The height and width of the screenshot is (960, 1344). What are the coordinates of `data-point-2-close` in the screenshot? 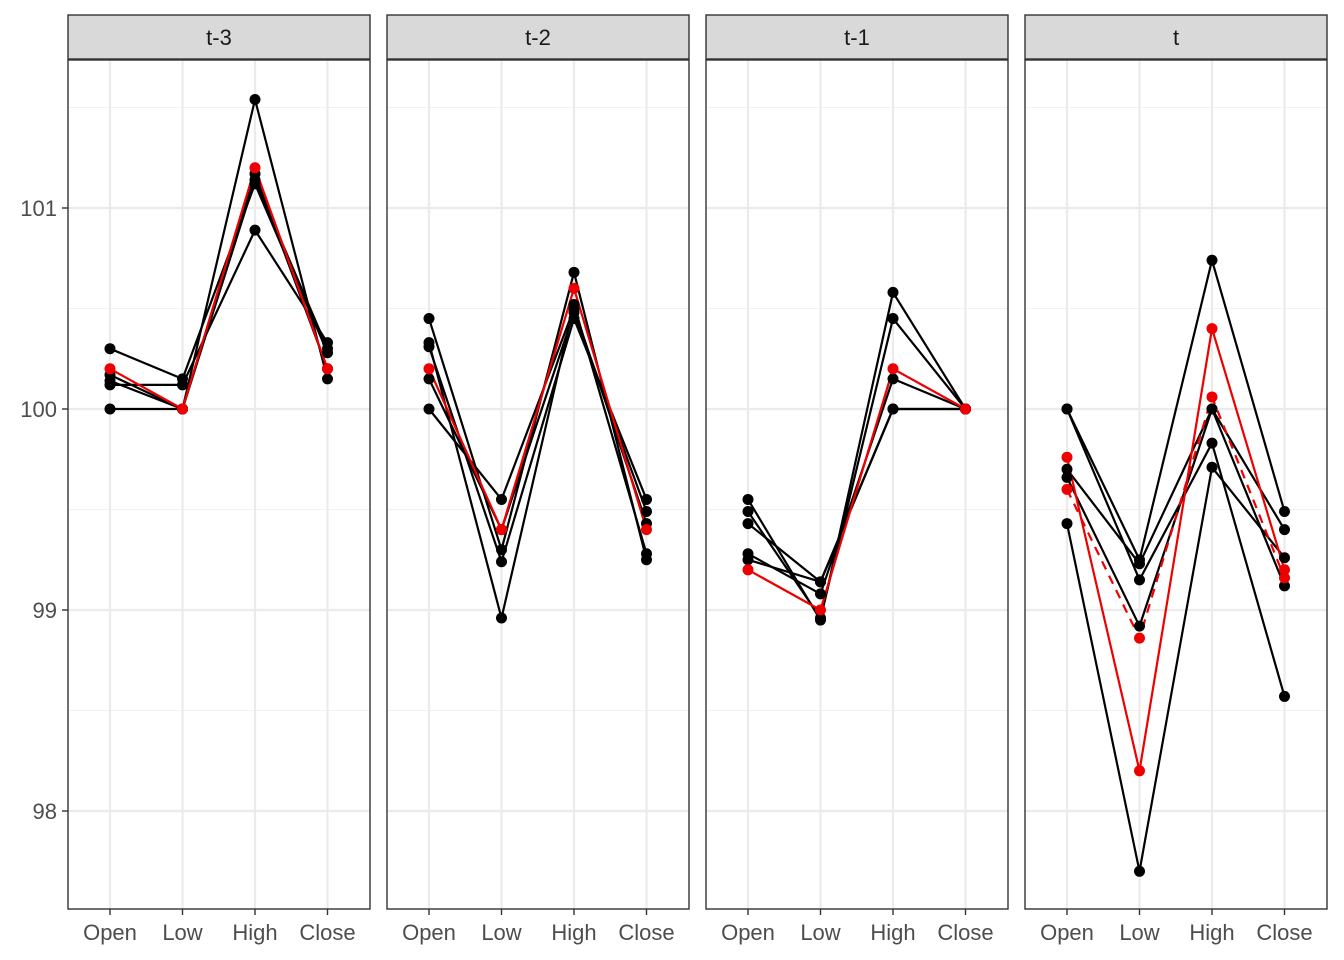 It's located at (1284, 696).